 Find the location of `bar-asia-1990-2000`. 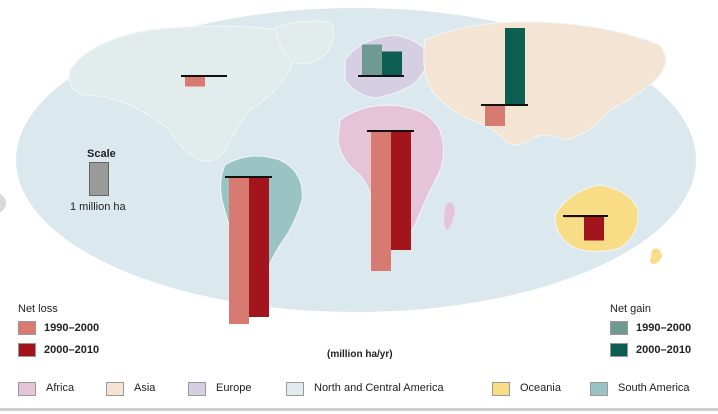

bar-asia-1990-2000 is located at coordinates (495, 115).